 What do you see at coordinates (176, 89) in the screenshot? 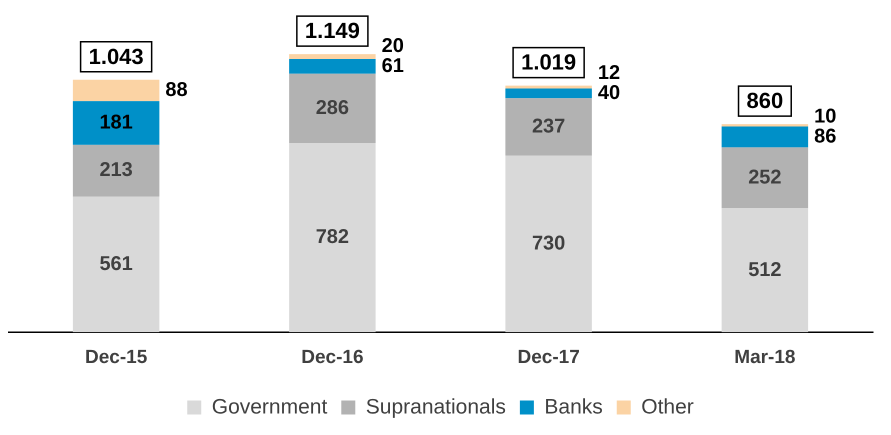
I see `data-label: 88` at bounding box center [176, 89].